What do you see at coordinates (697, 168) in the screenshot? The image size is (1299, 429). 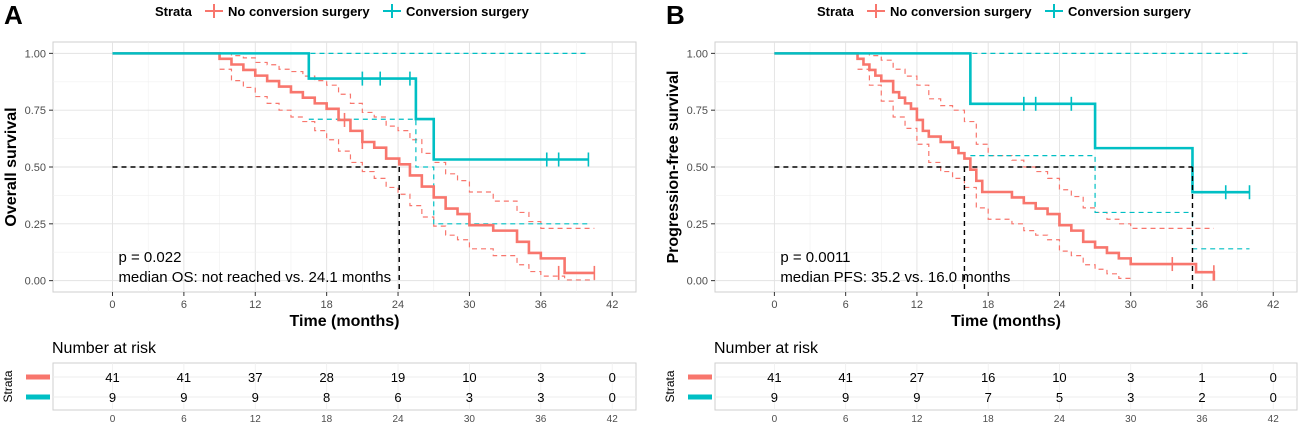 I see `panel-b-y-tick-label: 0.50` at bounding box center [697, 168].